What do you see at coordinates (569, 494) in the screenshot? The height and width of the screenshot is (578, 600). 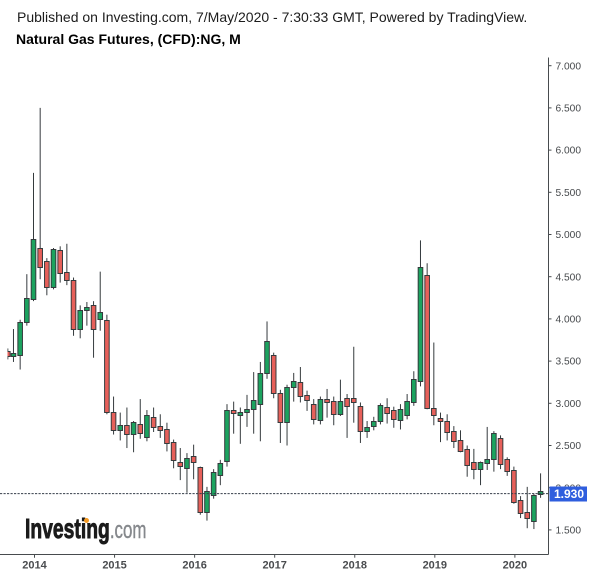 I see `svg-text: 1.930` at bounding box center [569, 494].